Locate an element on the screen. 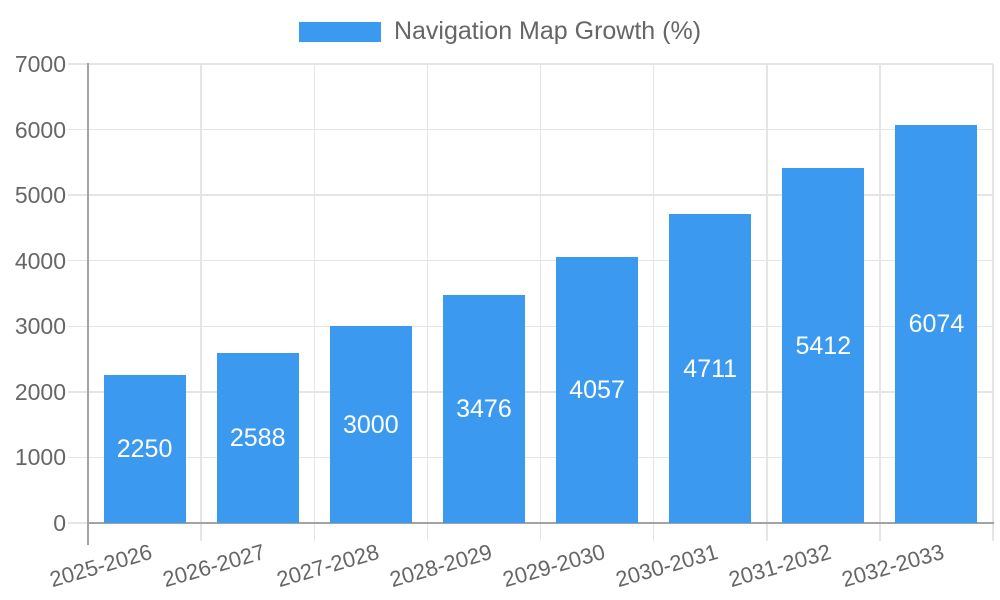 This screenshot has height=600, width=1000. y-axis-tick-label: 2000 is located at coordinates (40, 391).